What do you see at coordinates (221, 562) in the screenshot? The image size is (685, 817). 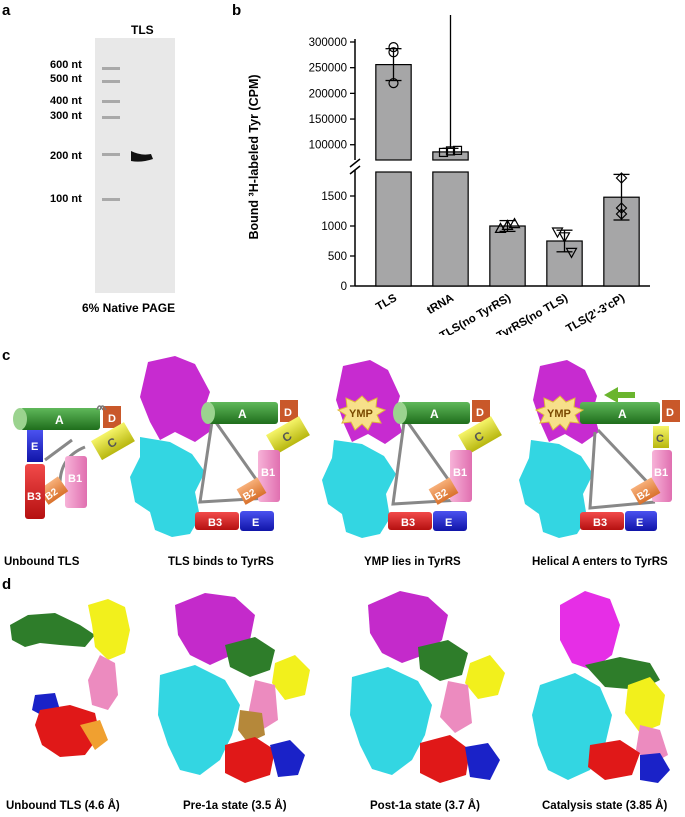 I see `caption-tls-binds: TLS binds to TyrRS` at bounding box center [221, 562].